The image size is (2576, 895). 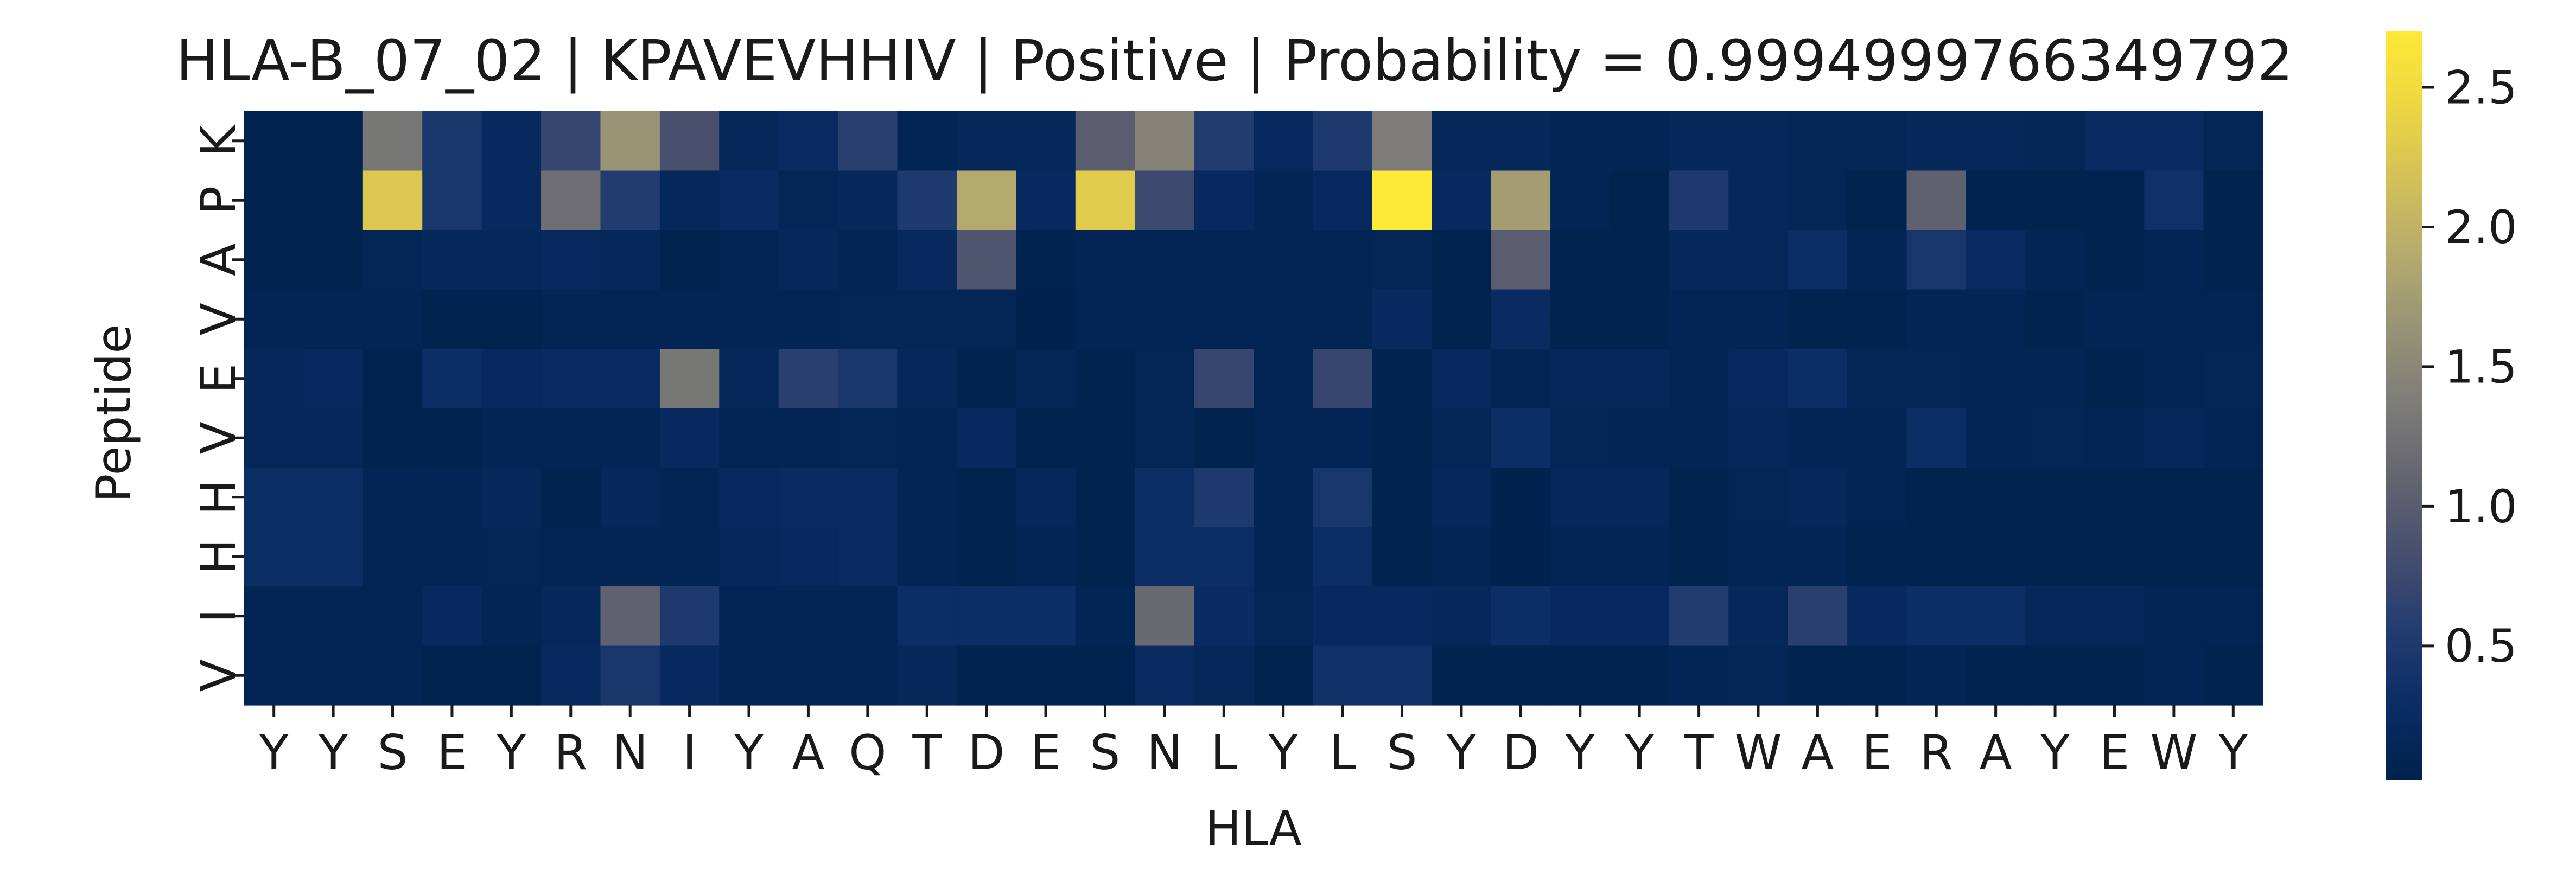 I want to click on x-tick-label: W, so click(x=2173, y=753).